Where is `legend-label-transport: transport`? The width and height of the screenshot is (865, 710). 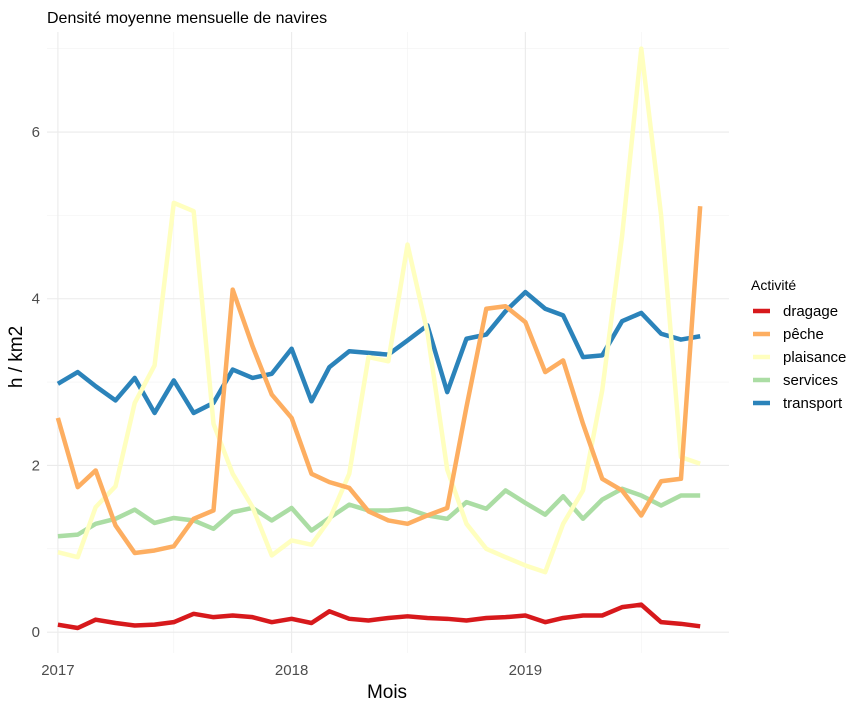 legend-label-transport: transport is located at coordinates (813, 403).